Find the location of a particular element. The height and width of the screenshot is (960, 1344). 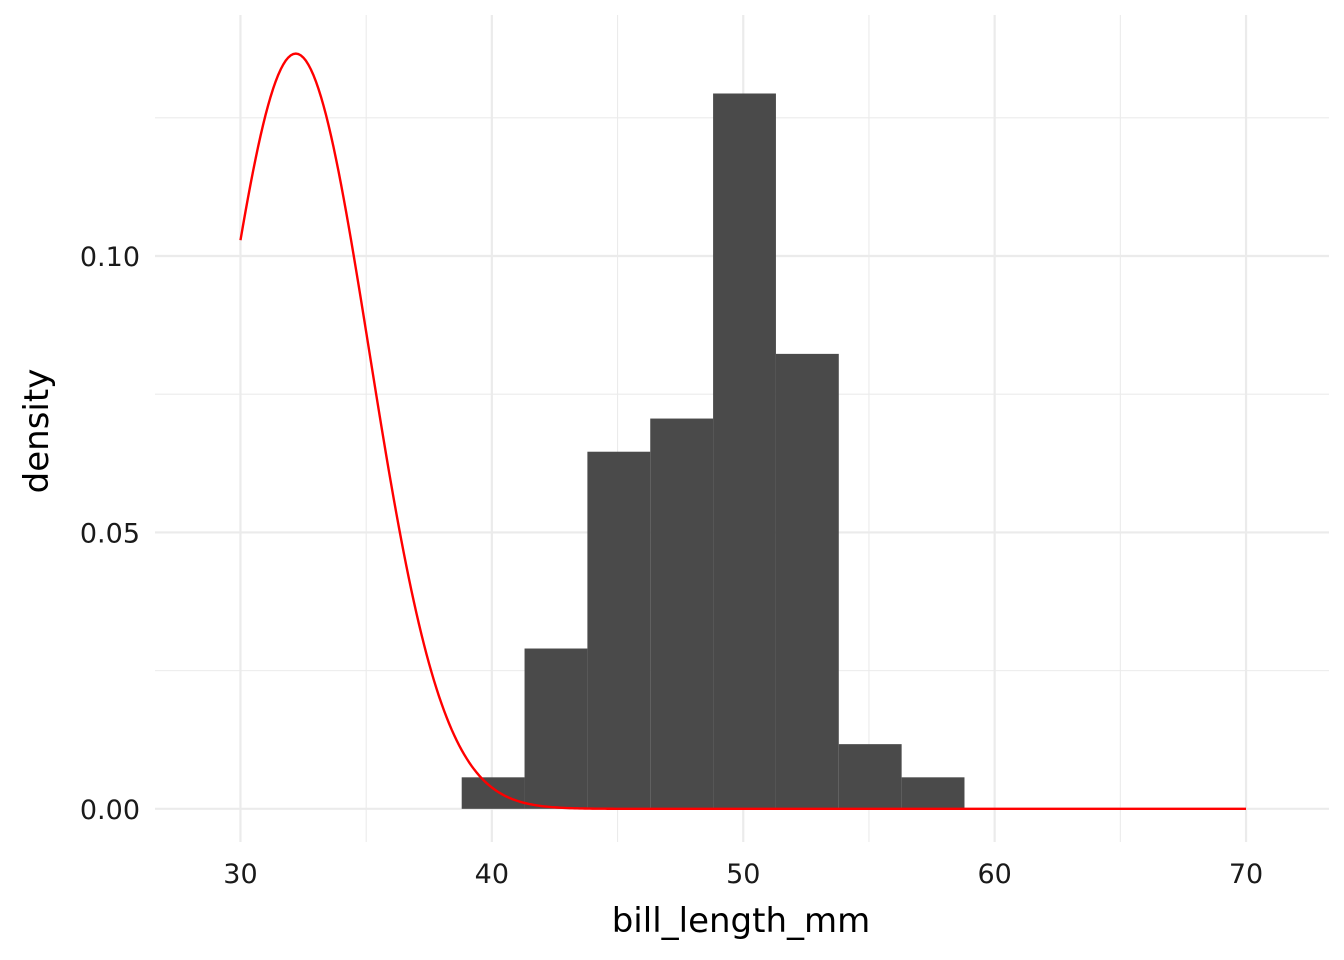

y-axis-tick-labels: 0.00 0.05 0.10 is located at coordinates (110, 534).